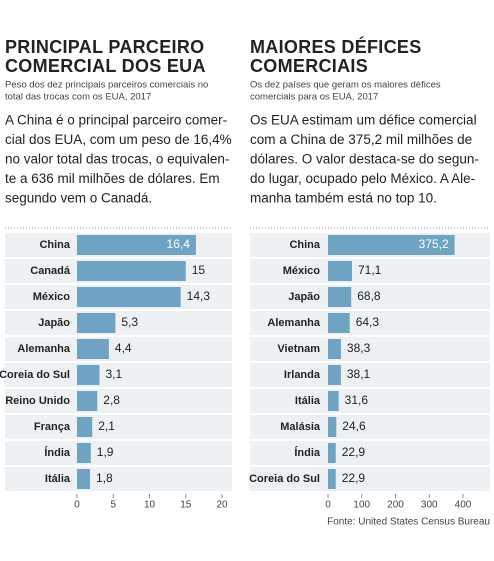  I want to click on x-tick-label: 5, so click(113, 505).